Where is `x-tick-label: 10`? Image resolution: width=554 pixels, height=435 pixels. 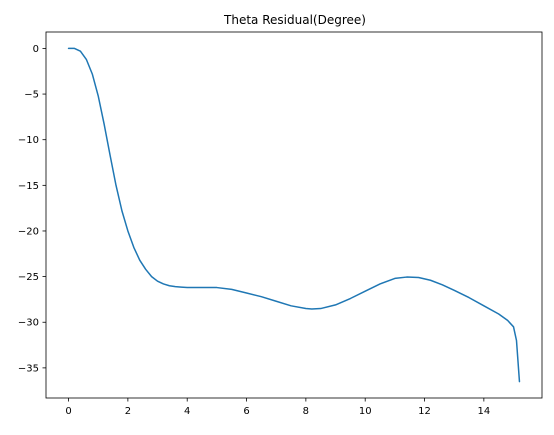
x-tick-label: 10 is located at coordinates (365, 411).